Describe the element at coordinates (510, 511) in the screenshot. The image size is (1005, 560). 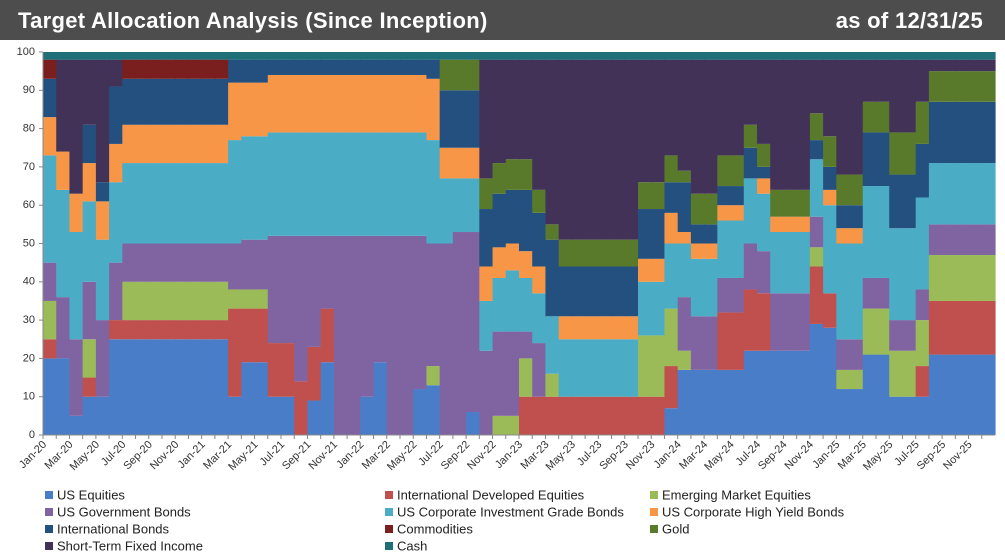
I see `legend-label: US Corporate Investment Grade Bonds` at that location.